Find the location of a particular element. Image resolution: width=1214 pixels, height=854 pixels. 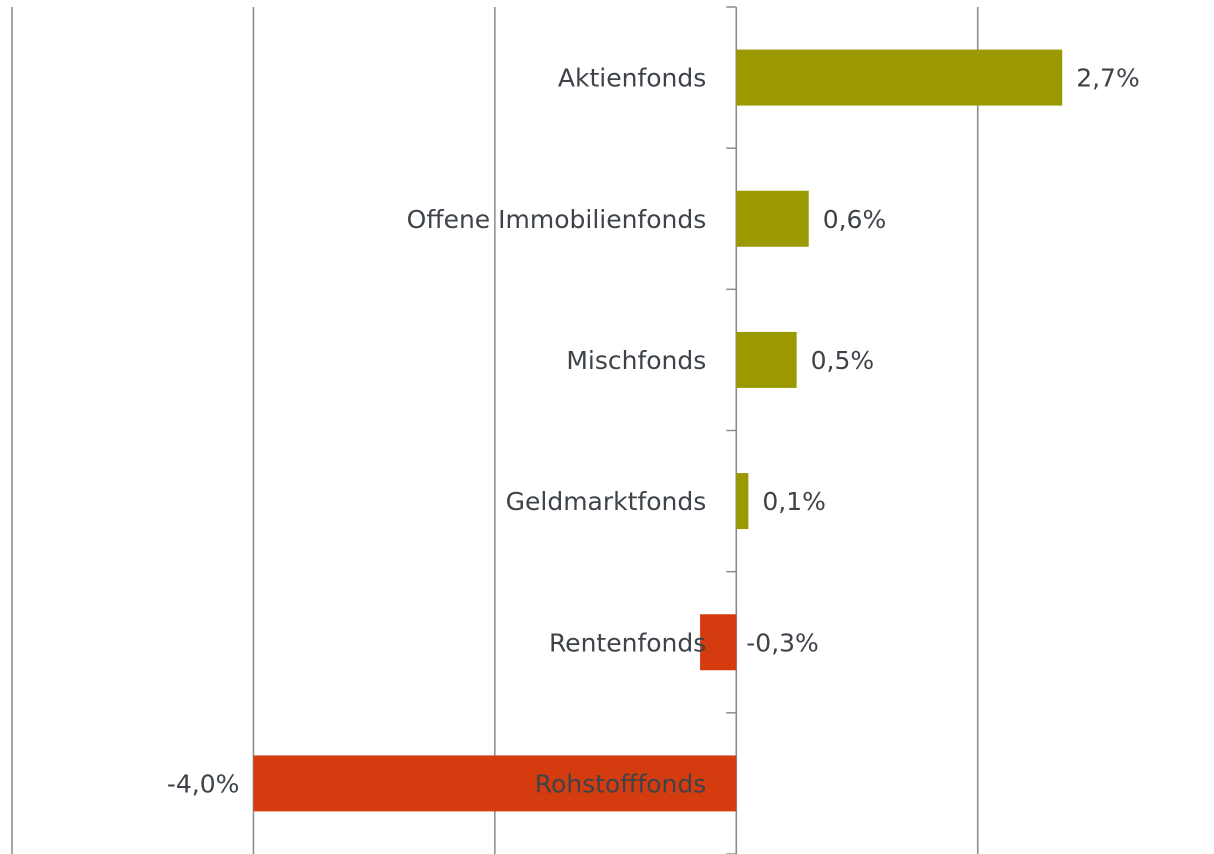

category-label: Offene Immobilienfonds is located at coordinates (557, 219).